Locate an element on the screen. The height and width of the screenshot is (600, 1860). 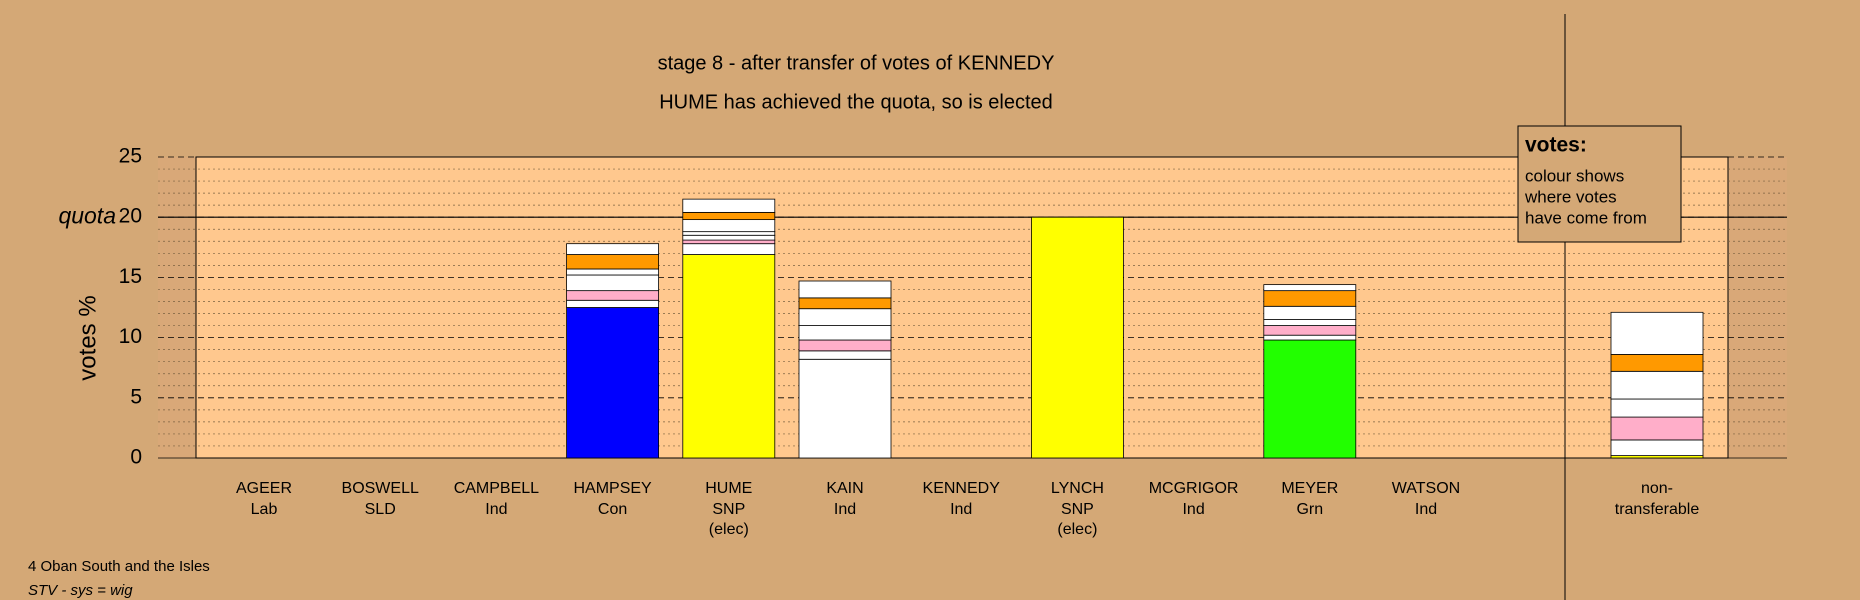
x-tick-label: BOSWELL is located at coordinates (380, 488).